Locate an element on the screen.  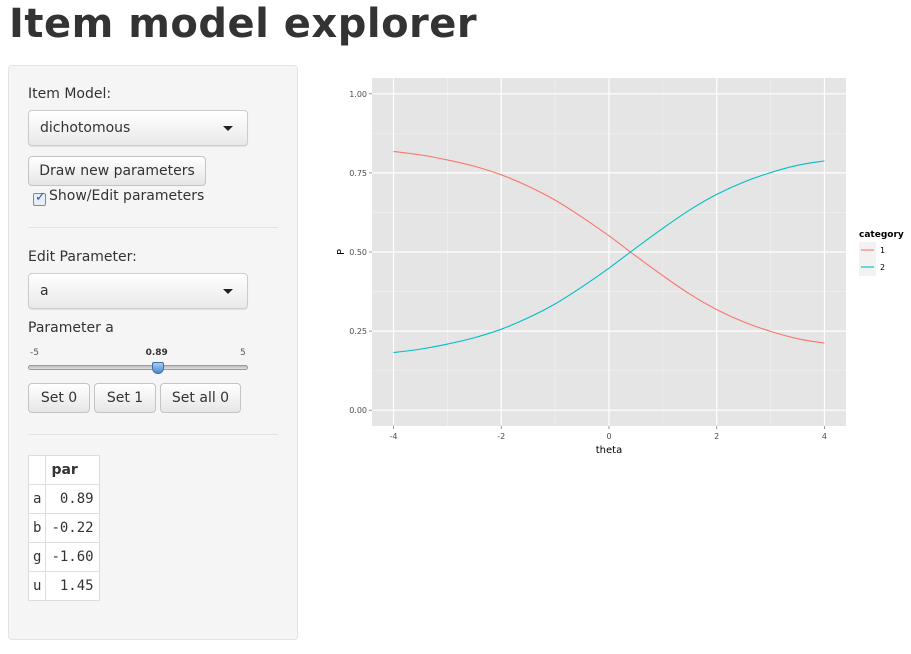
y-tick-label: 0.50 is located at coordinates (358, 252).